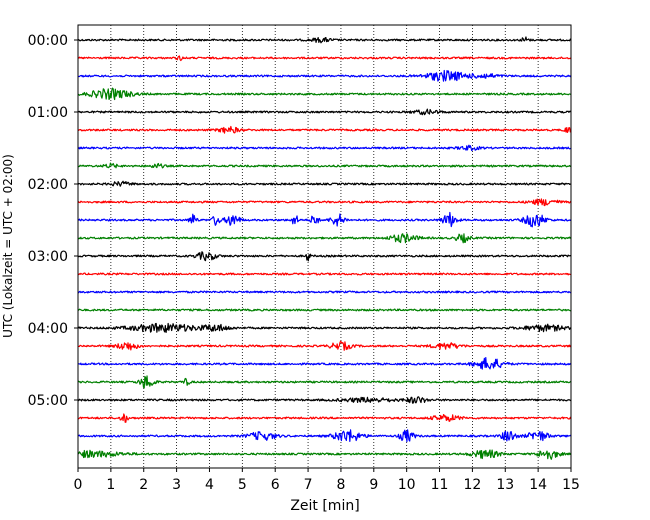  Describe the element at coordinates (209, 485) in the screenshot. I see `x-tick-label: 4` at that location.